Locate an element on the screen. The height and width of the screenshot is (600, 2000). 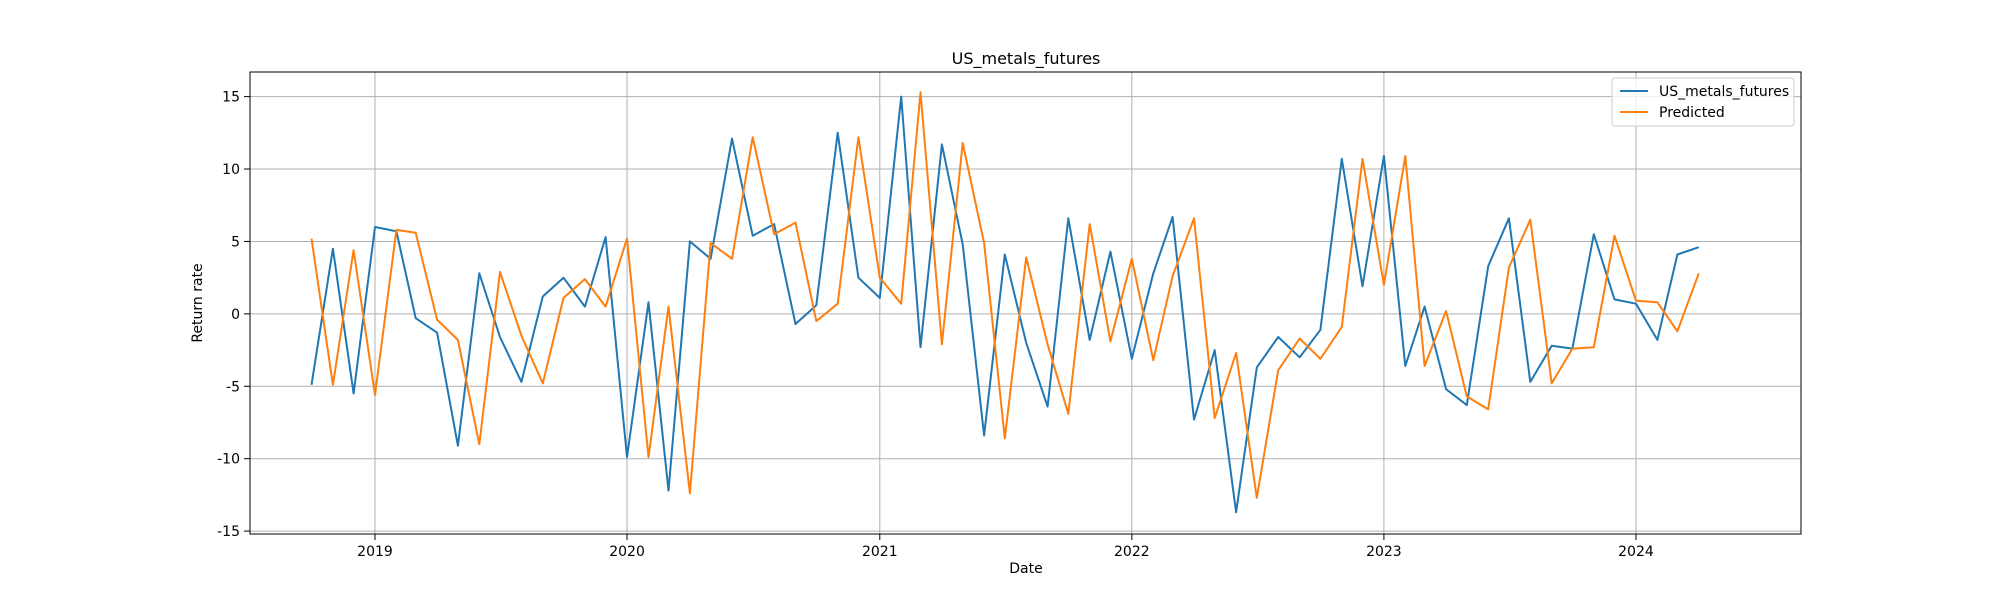
x-tick-label: 2019 is located at coordinates (375, 552).